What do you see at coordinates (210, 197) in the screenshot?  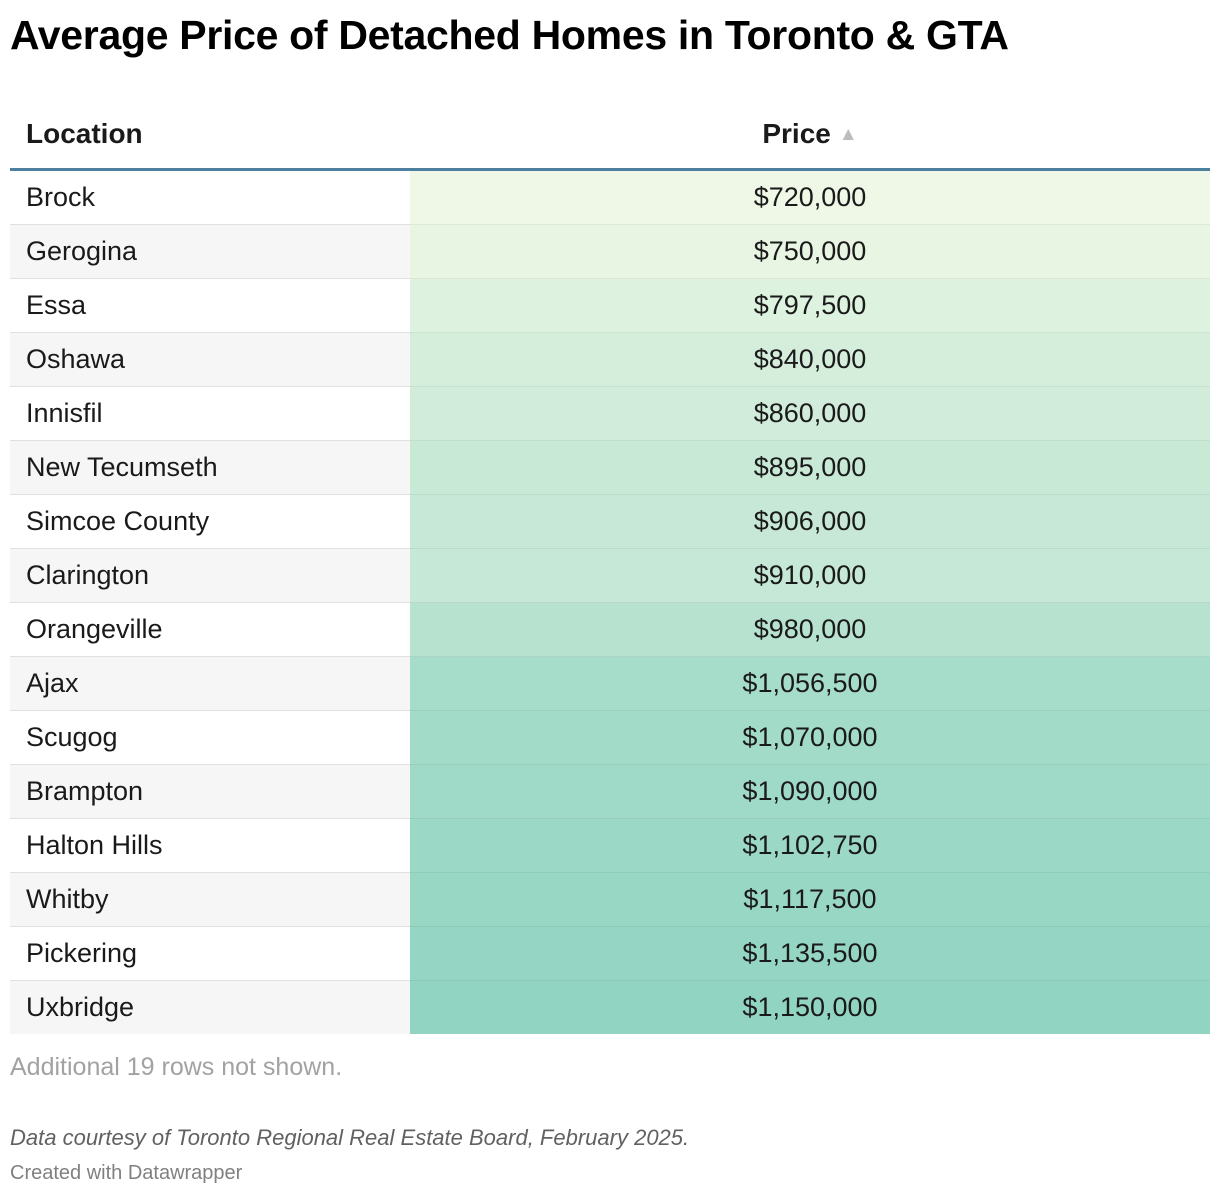 I see `location-cell: Brock` at bounding box center [210, 197].